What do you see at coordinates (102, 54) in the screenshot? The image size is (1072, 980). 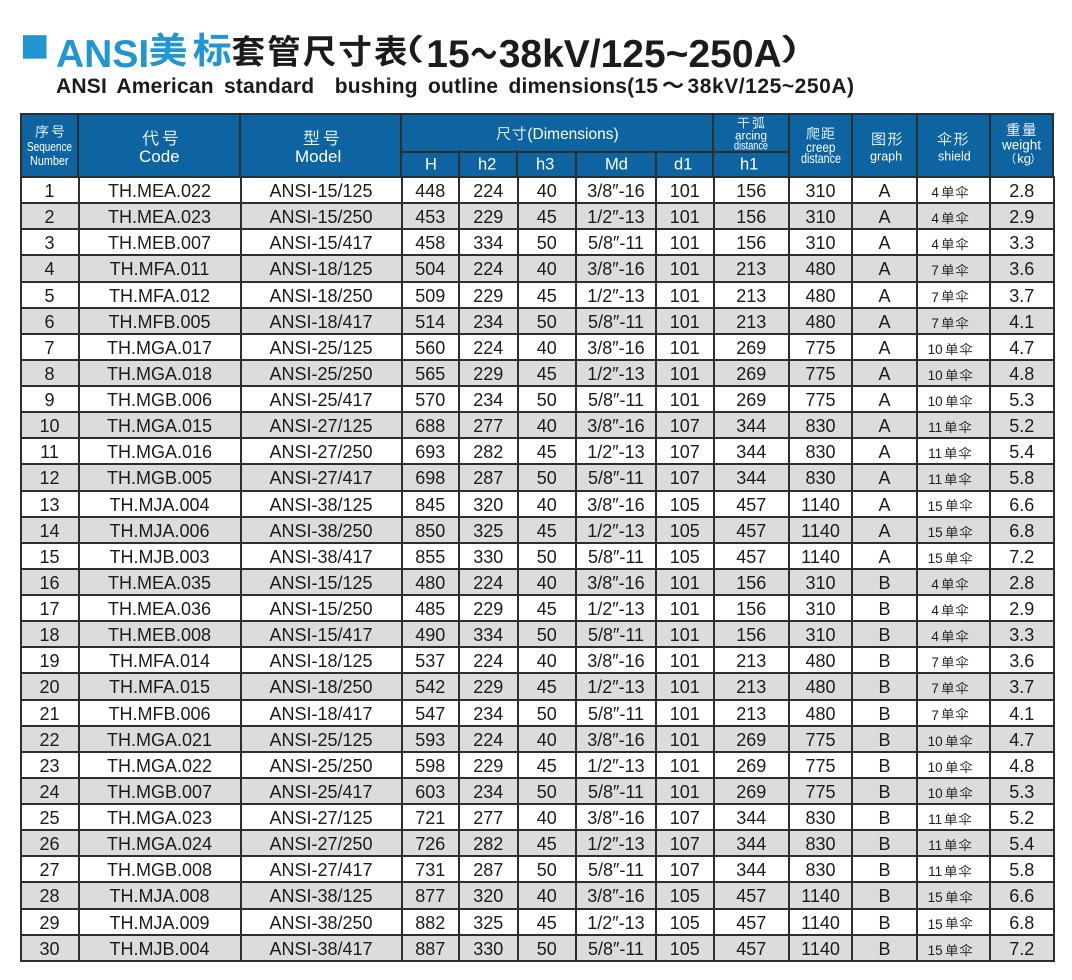 I see `svg-text: ANSI` at bounding box center [102, 54].